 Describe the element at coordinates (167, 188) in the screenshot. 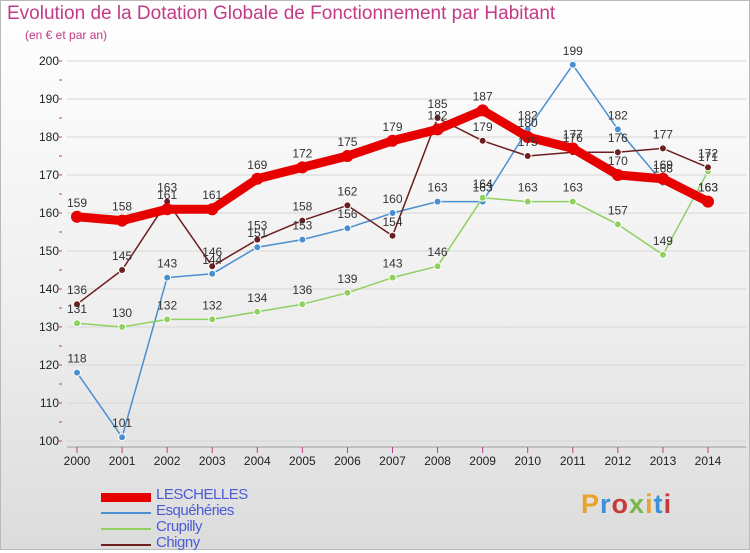

I see `data-label-chigny: 163` at that location.